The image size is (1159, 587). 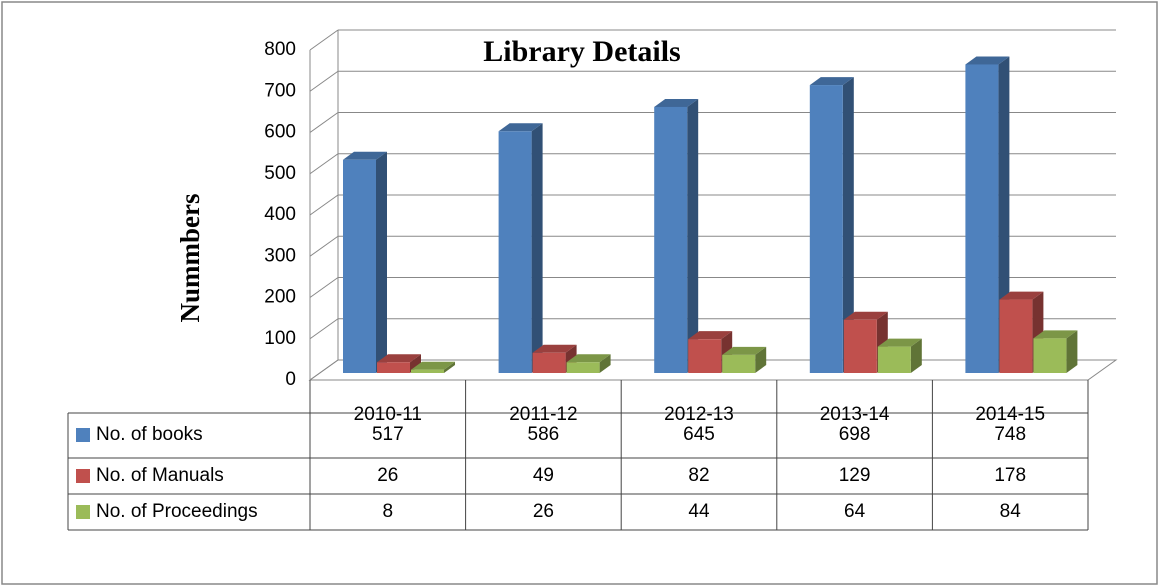 I want to click on table-value: 82, so click(x=698, y=475).